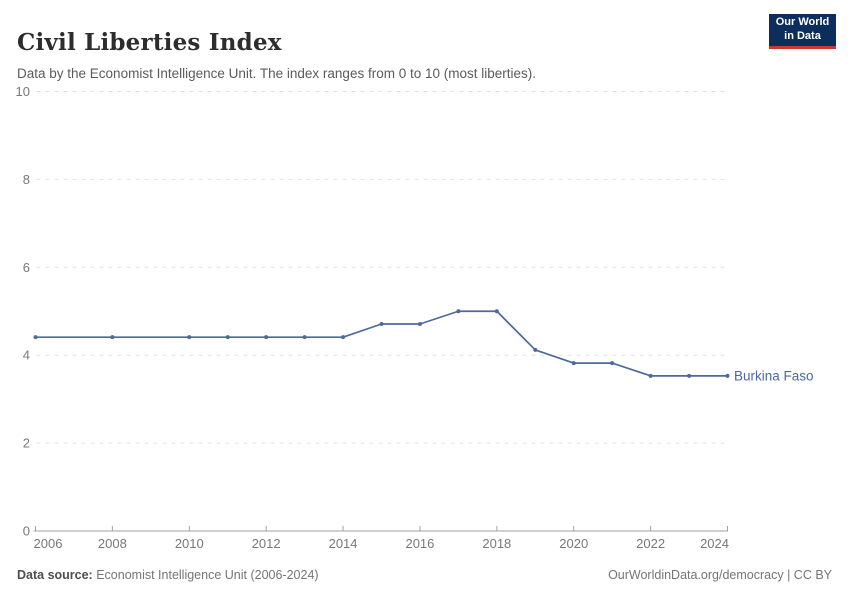  I want to click on x-axis-label-2006: 2006, so click(48, 543).